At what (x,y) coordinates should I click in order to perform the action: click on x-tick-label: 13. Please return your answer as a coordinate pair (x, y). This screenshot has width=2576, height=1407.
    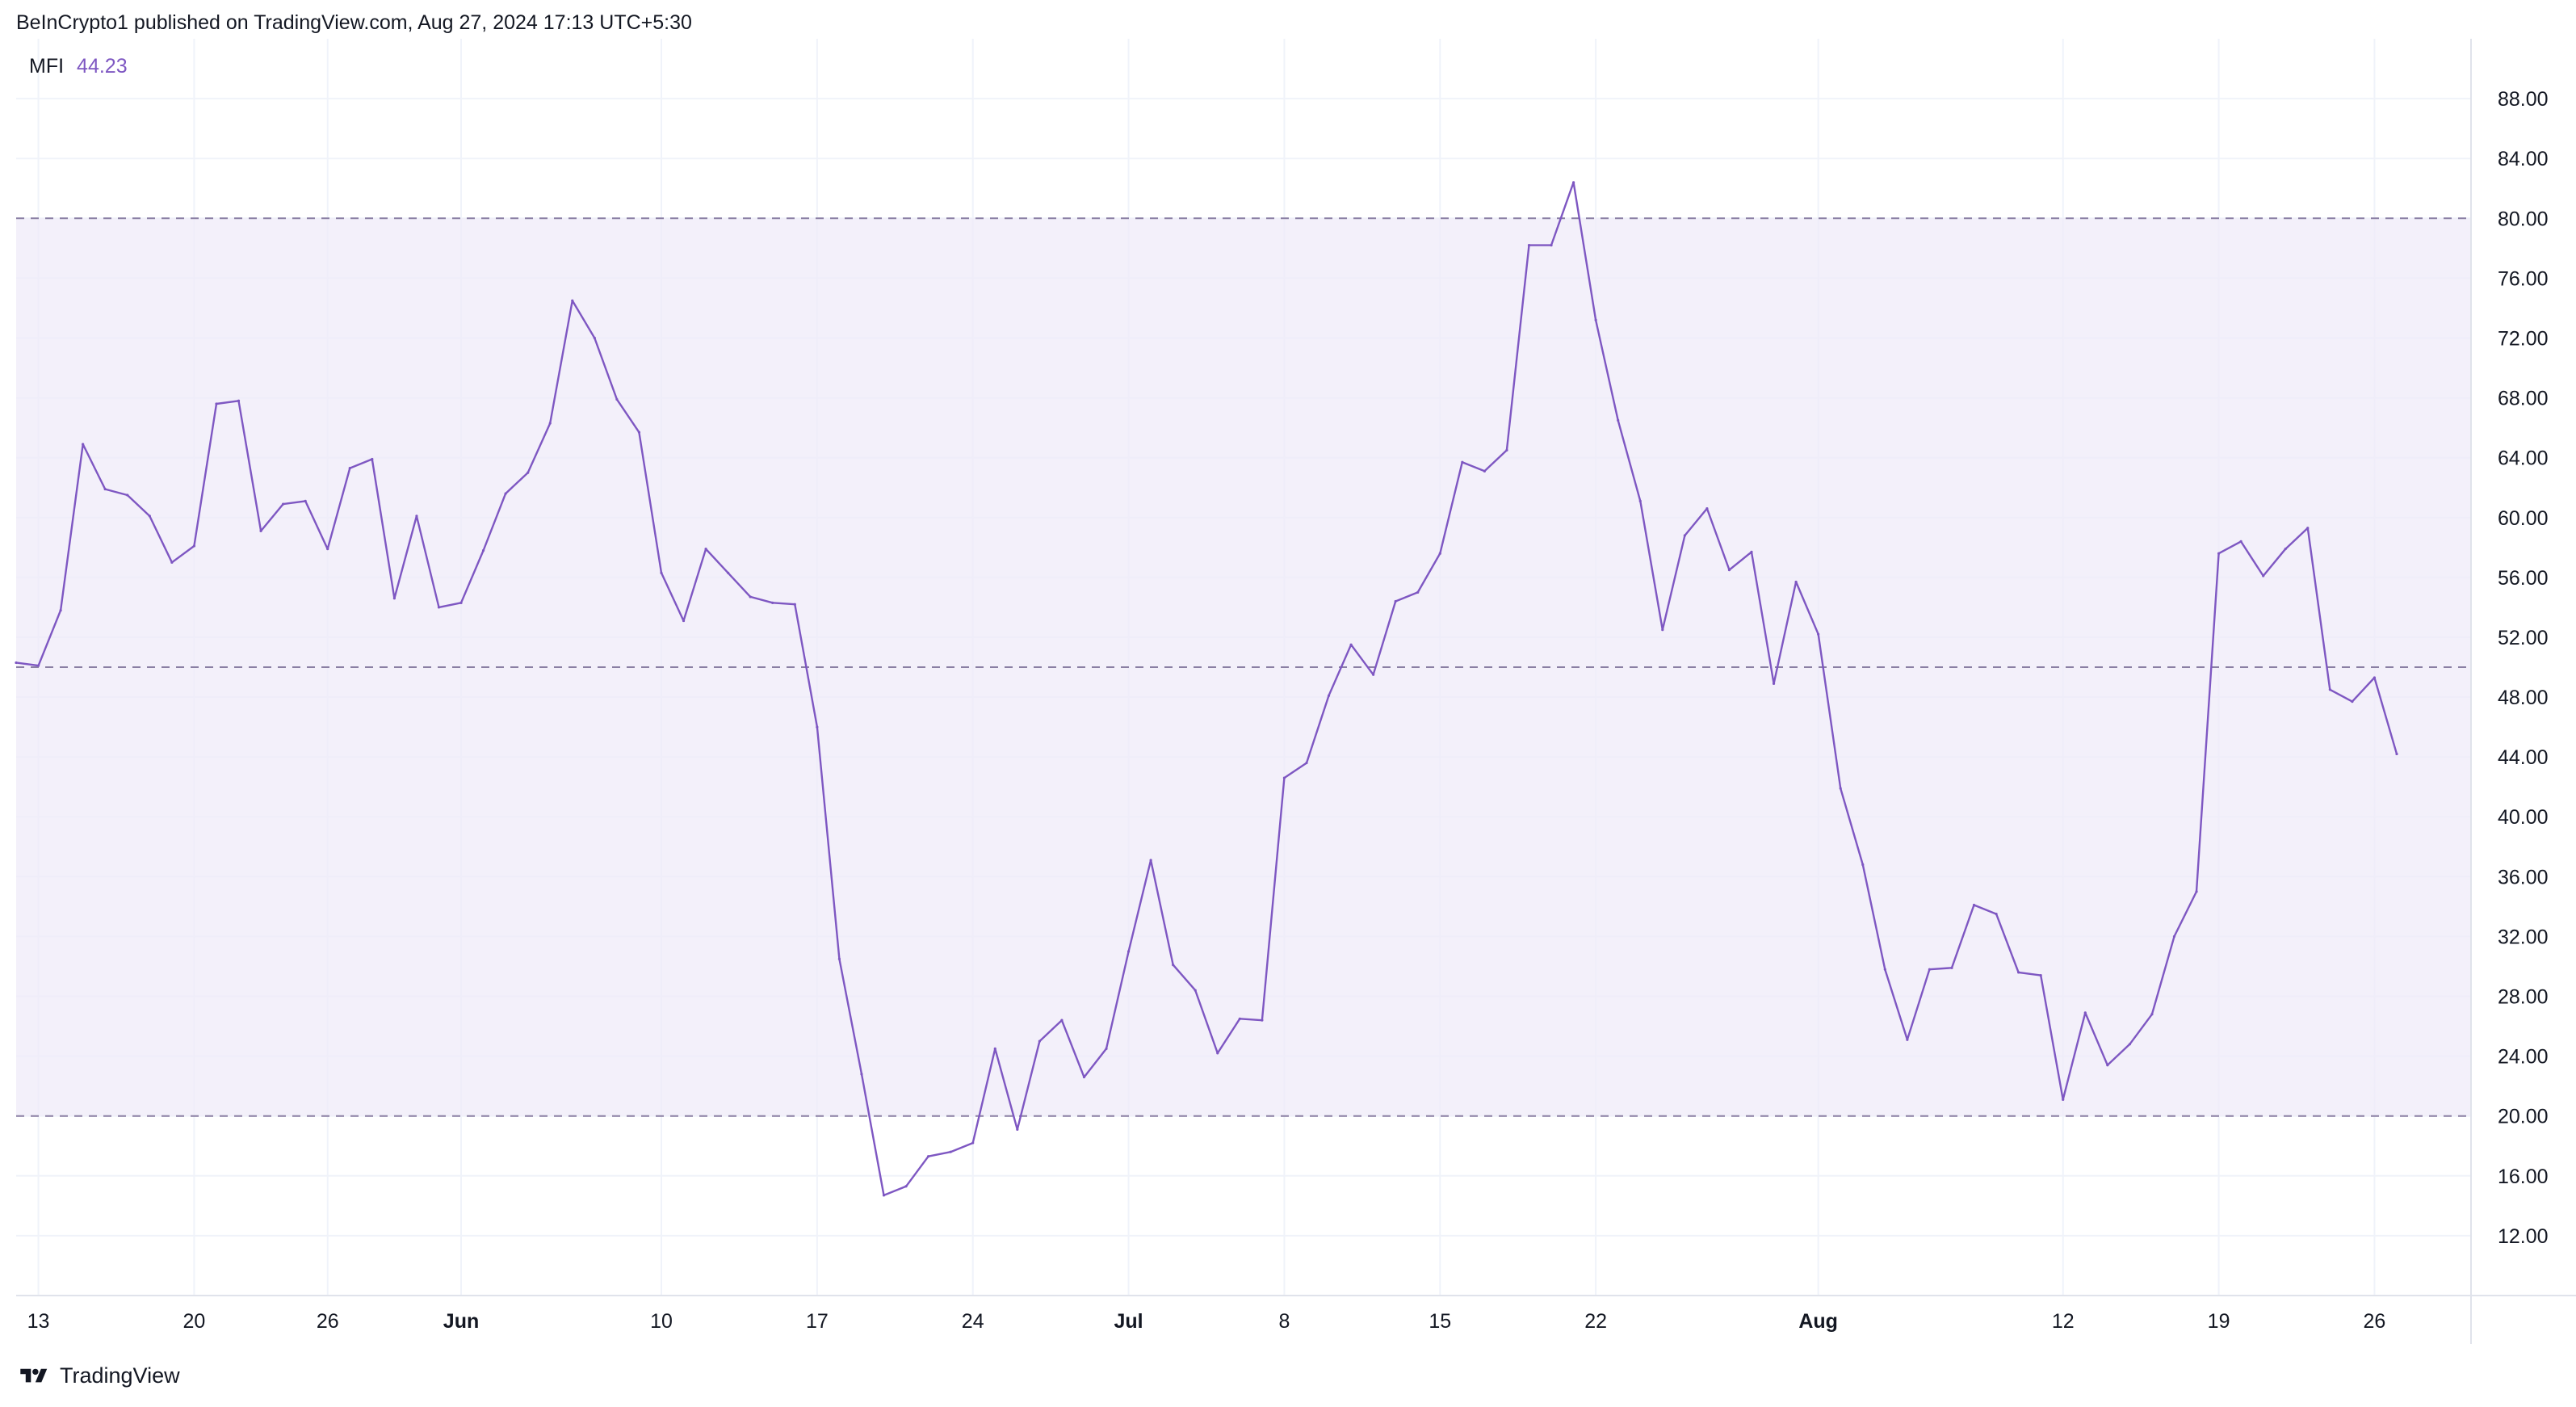
    Looking at the image, I should click on (38, 1321).